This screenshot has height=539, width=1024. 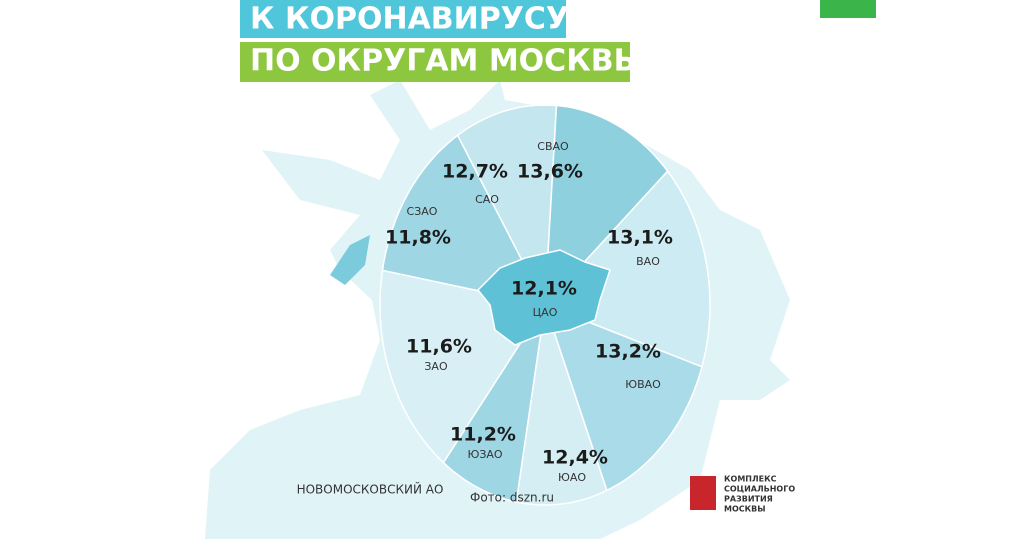 What do you see at coordinates (409, 19) in the screenshot?
I see `title-line: К КОРОНАВИРУСУ` at bounding box center [409, 19].